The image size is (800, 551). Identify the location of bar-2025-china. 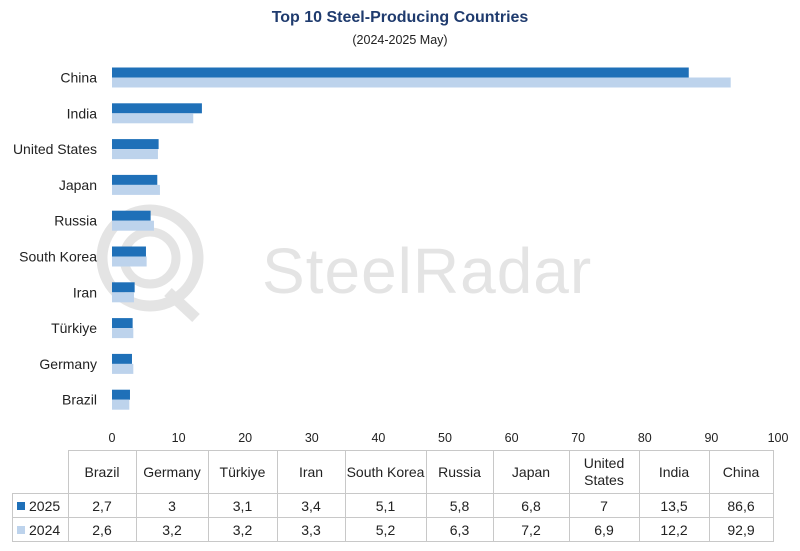
(400, 72).